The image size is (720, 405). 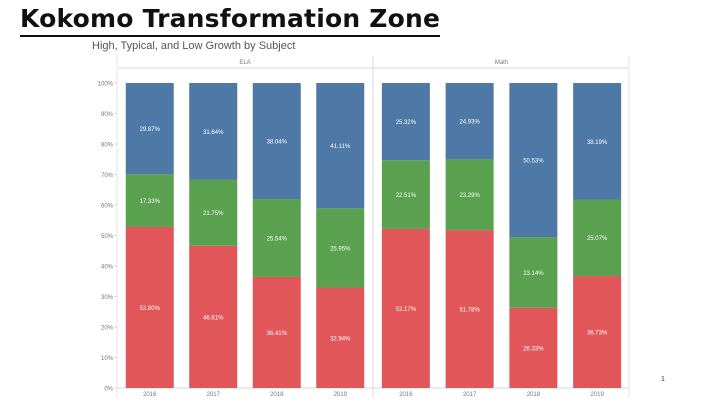 What do you see at coordinates (107, 298) in the screenshot?
I see `y-tick-label: 30%` at bounding box center [107, 298].